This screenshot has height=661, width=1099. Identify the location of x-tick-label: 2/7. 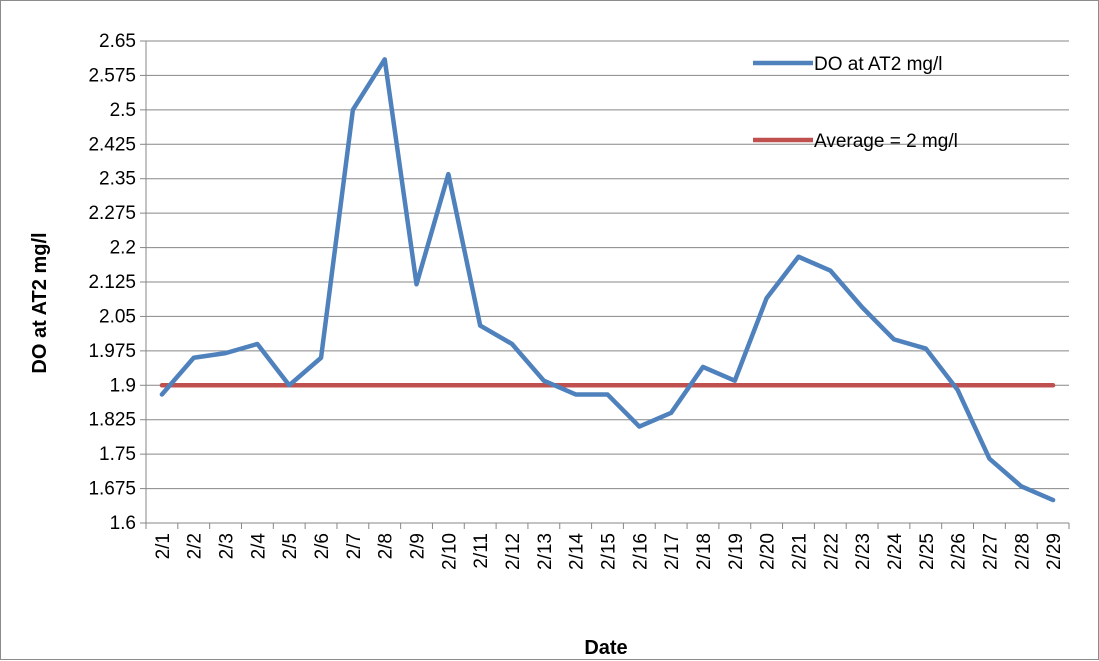
(354, 546).